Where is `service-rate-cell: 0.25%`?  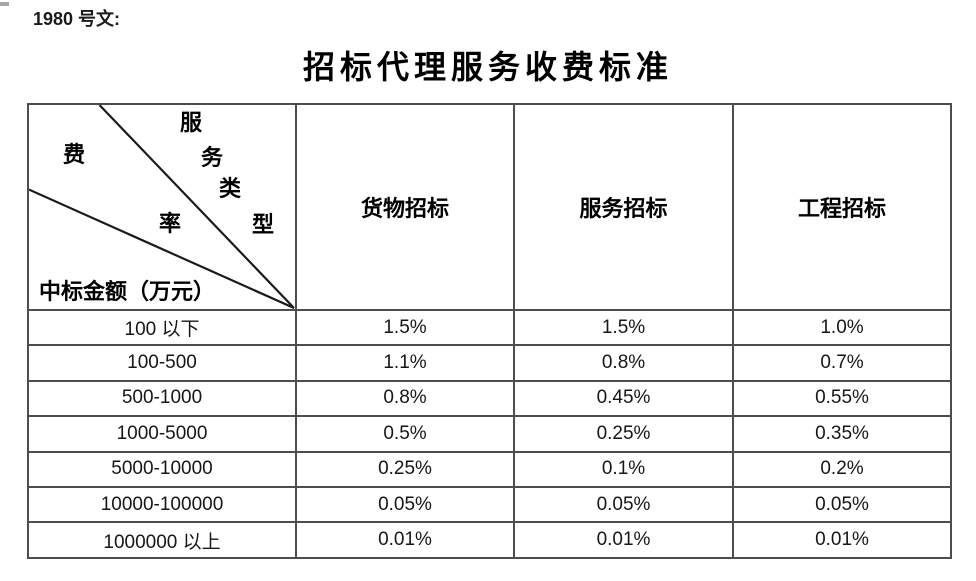
service-rate-cell: 0.25% is located at coordinates (623, 434).